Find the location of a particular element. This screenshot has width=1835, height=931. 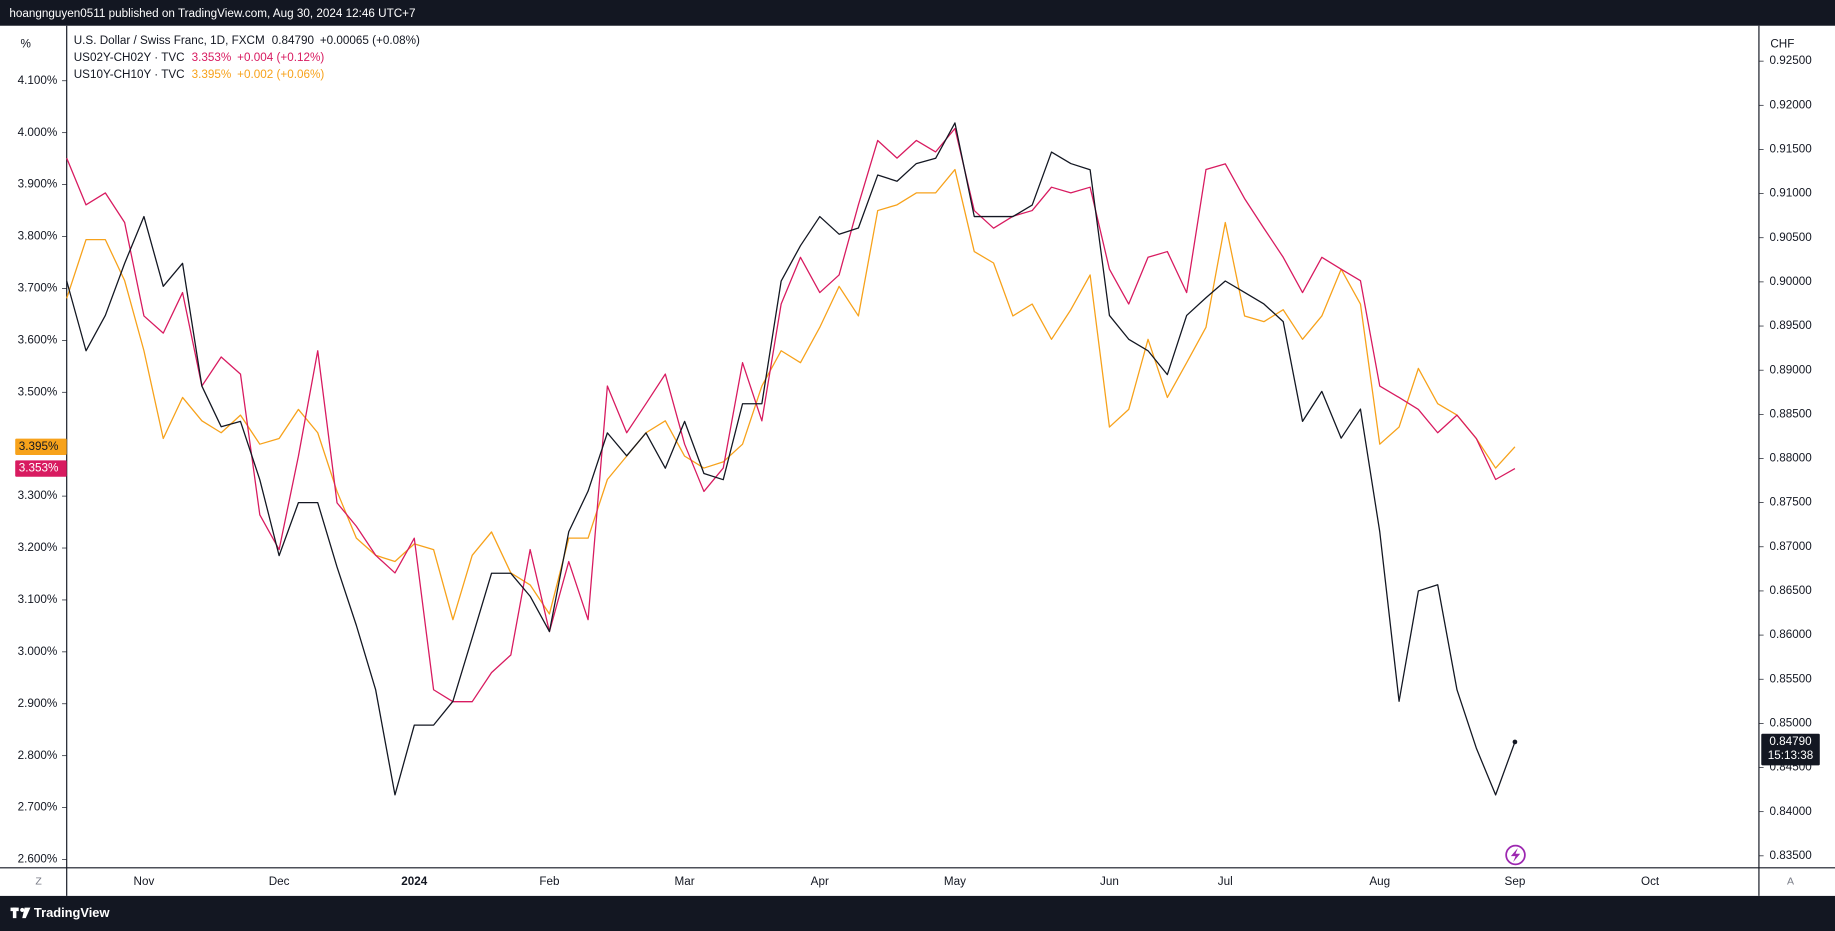

legend-entry: US02Y-CH02Y · TVC 3.353% +0.004 (+0.12%) is located at coordinates (199, 57).